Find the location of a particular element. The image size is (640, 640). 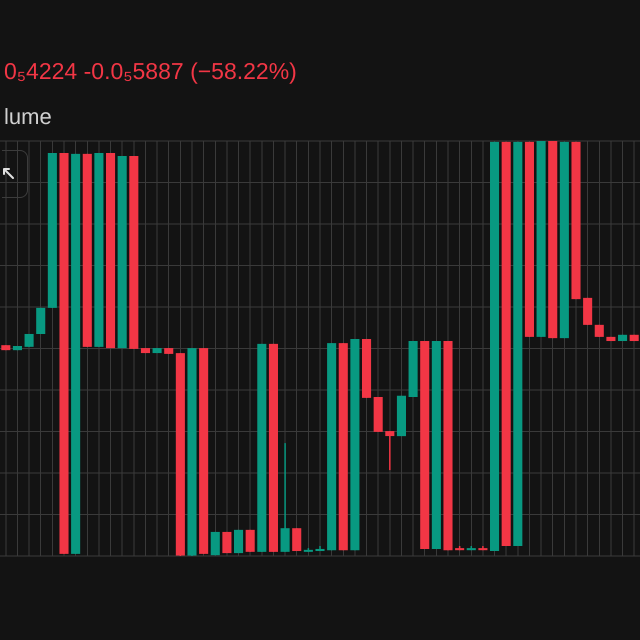

text: lume is located at coordinates (28, 117).